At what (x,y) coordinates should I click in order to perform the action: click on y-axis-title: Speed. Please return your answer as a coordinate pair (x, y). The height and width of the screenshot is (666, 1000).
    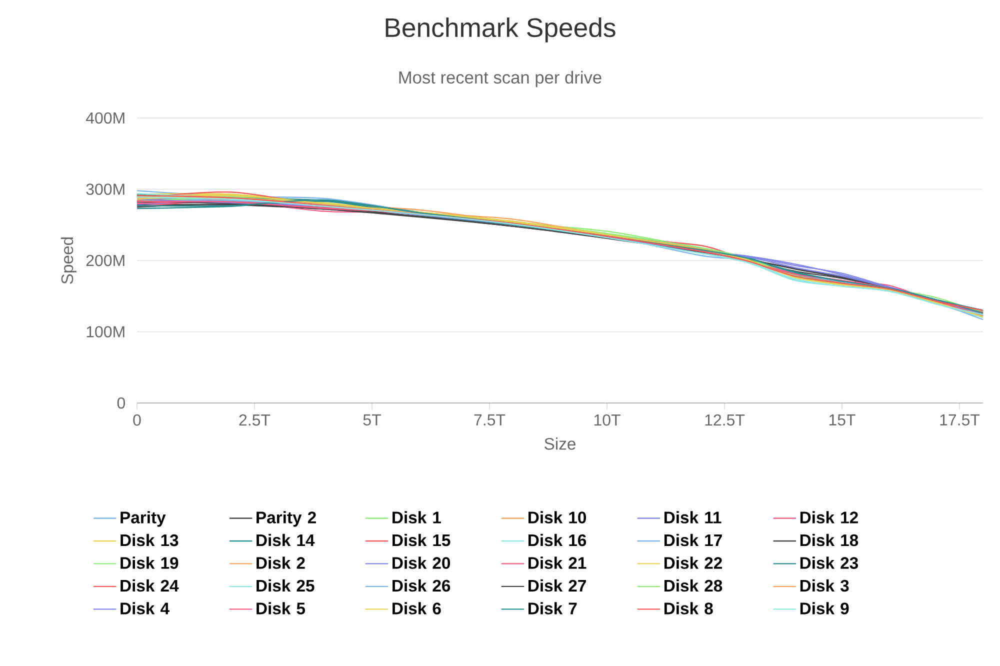
    Looking at the image, I should click on (68, 260).